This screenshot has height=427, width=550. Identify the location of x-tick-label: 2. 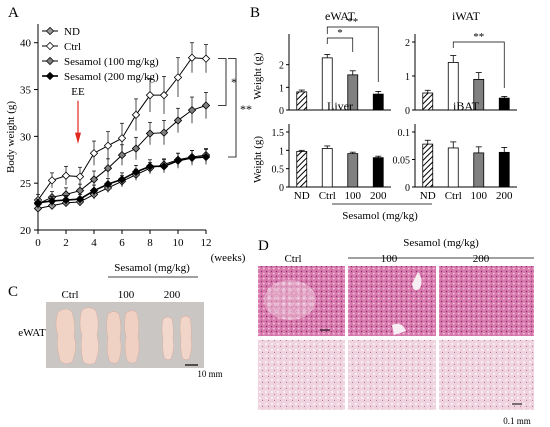
(66, 243).